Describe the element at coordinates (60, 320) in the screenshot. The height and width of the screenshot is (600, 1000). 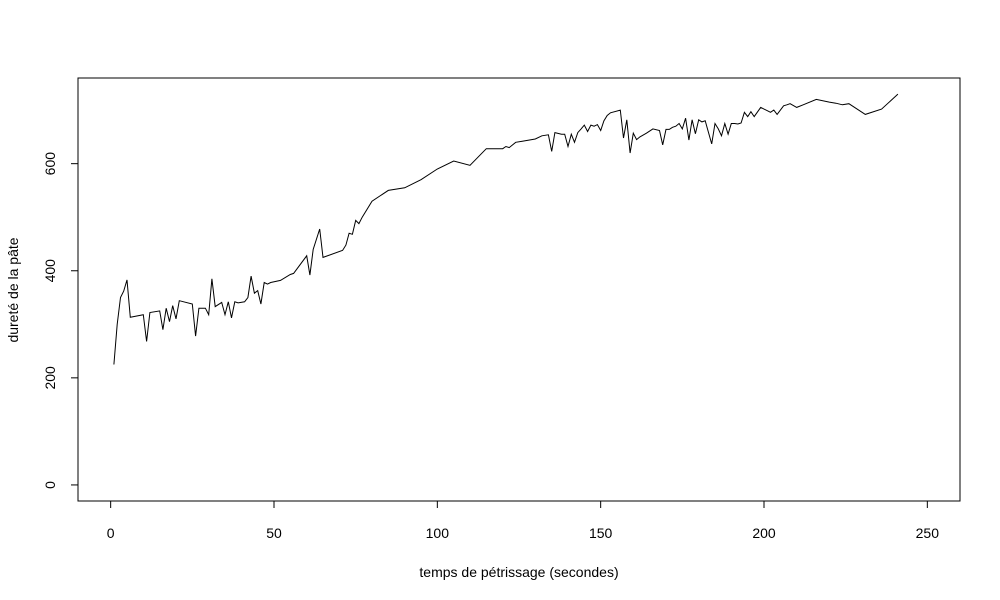
I see `y-axis: 0 200 400 600` at that location.